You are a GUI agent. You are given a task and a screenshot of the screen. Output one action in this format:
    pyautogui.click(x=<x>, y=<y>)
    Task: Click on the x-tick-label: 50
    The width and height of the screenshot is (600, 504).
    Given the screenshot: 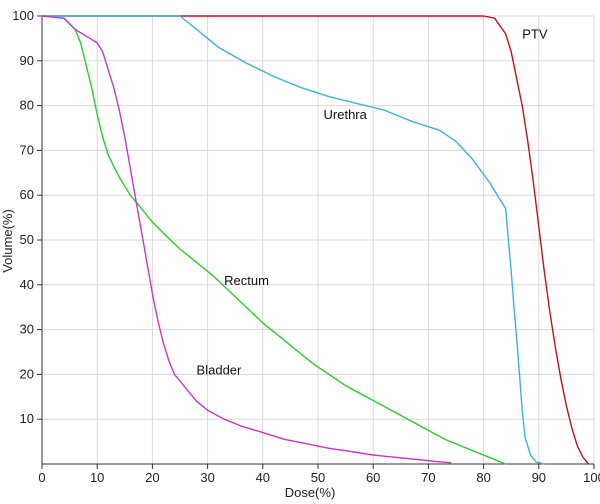 What is the action you would take?
    pyautogui.click(x=318, y=477)
    